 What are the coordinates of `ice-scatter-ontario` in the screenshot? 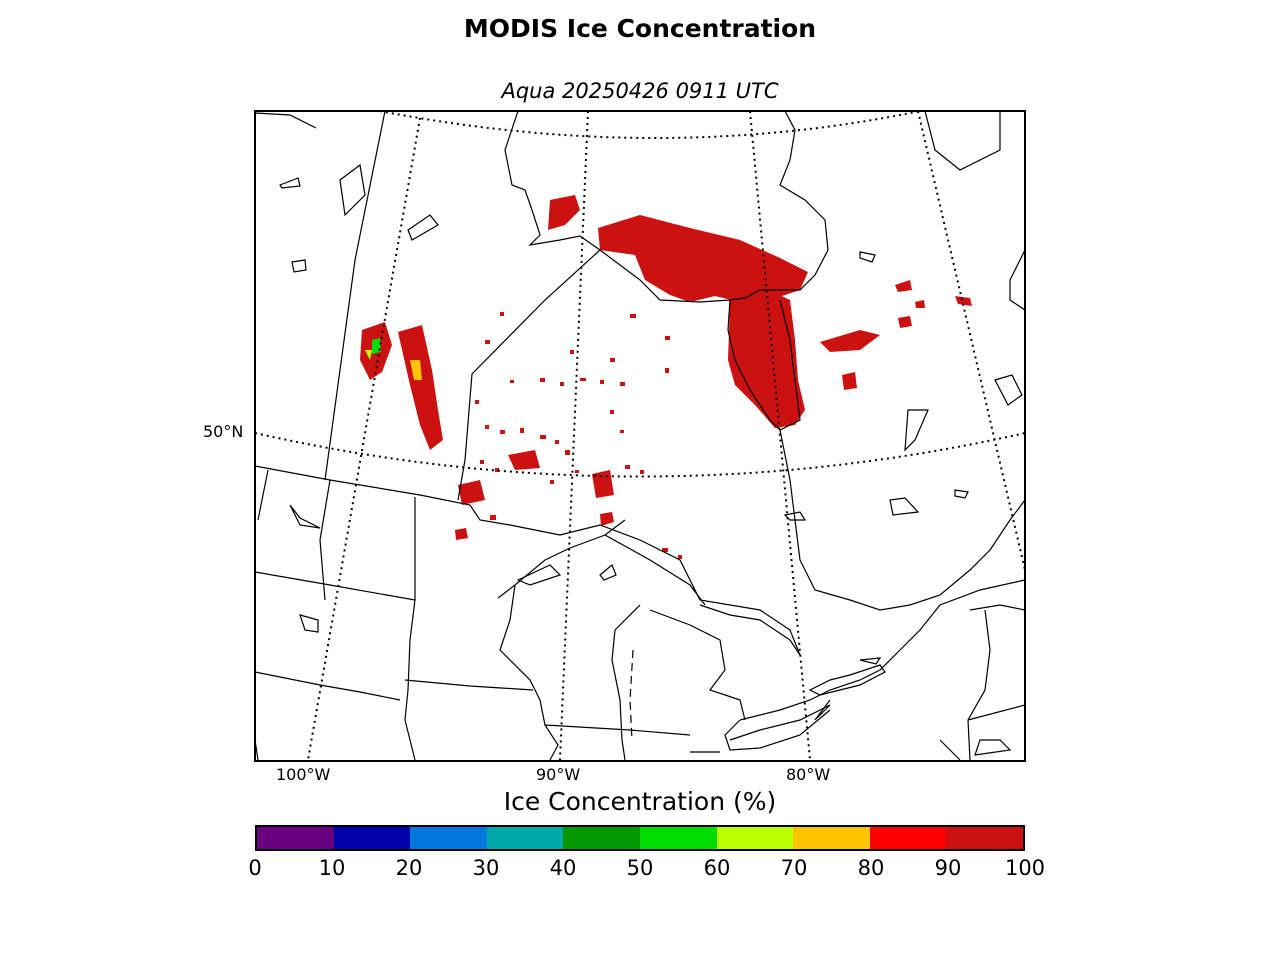 It's located at (578, 435).